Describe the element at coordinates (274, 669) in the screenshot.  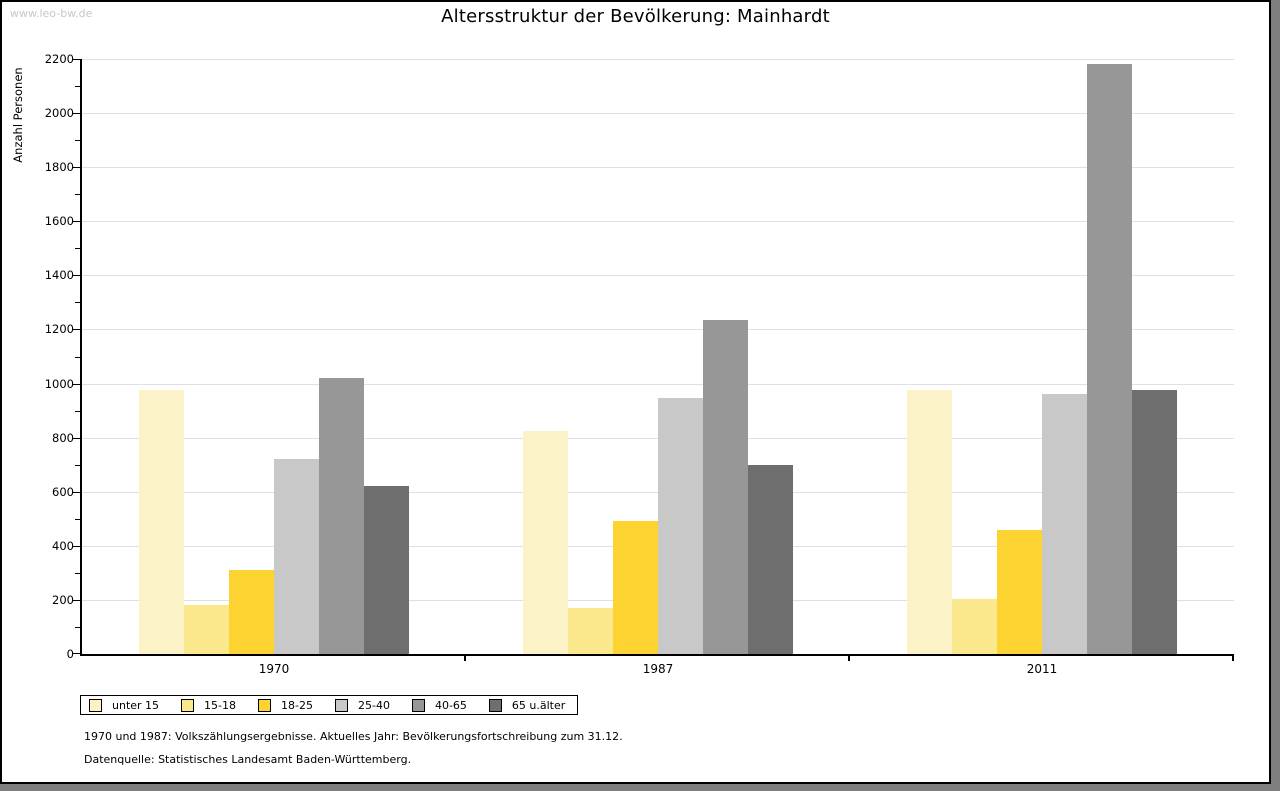
I see `x-category-label-1970: 1970` at that location.